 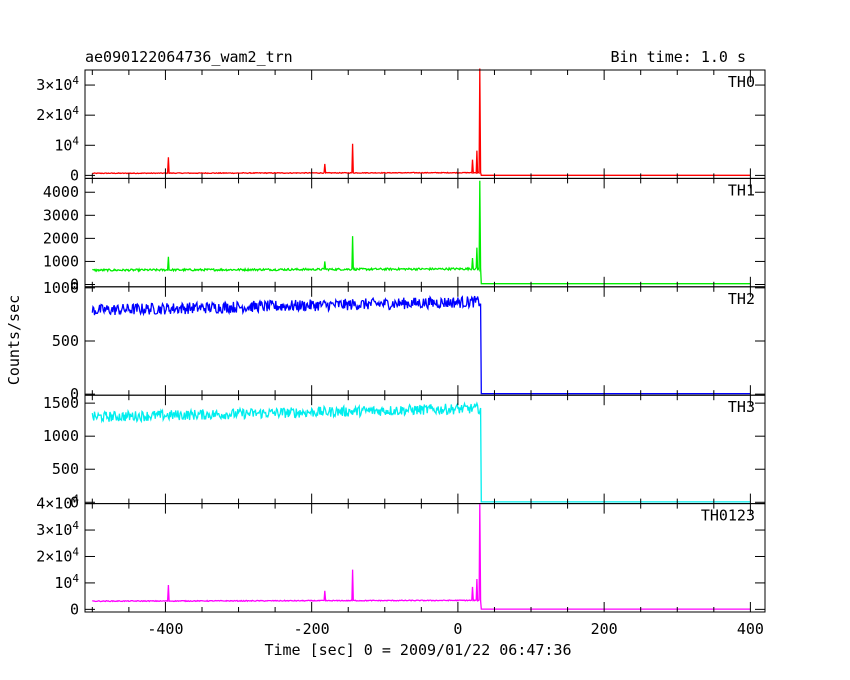 I want to click on series-line-th3, so click(x=421, y=452).